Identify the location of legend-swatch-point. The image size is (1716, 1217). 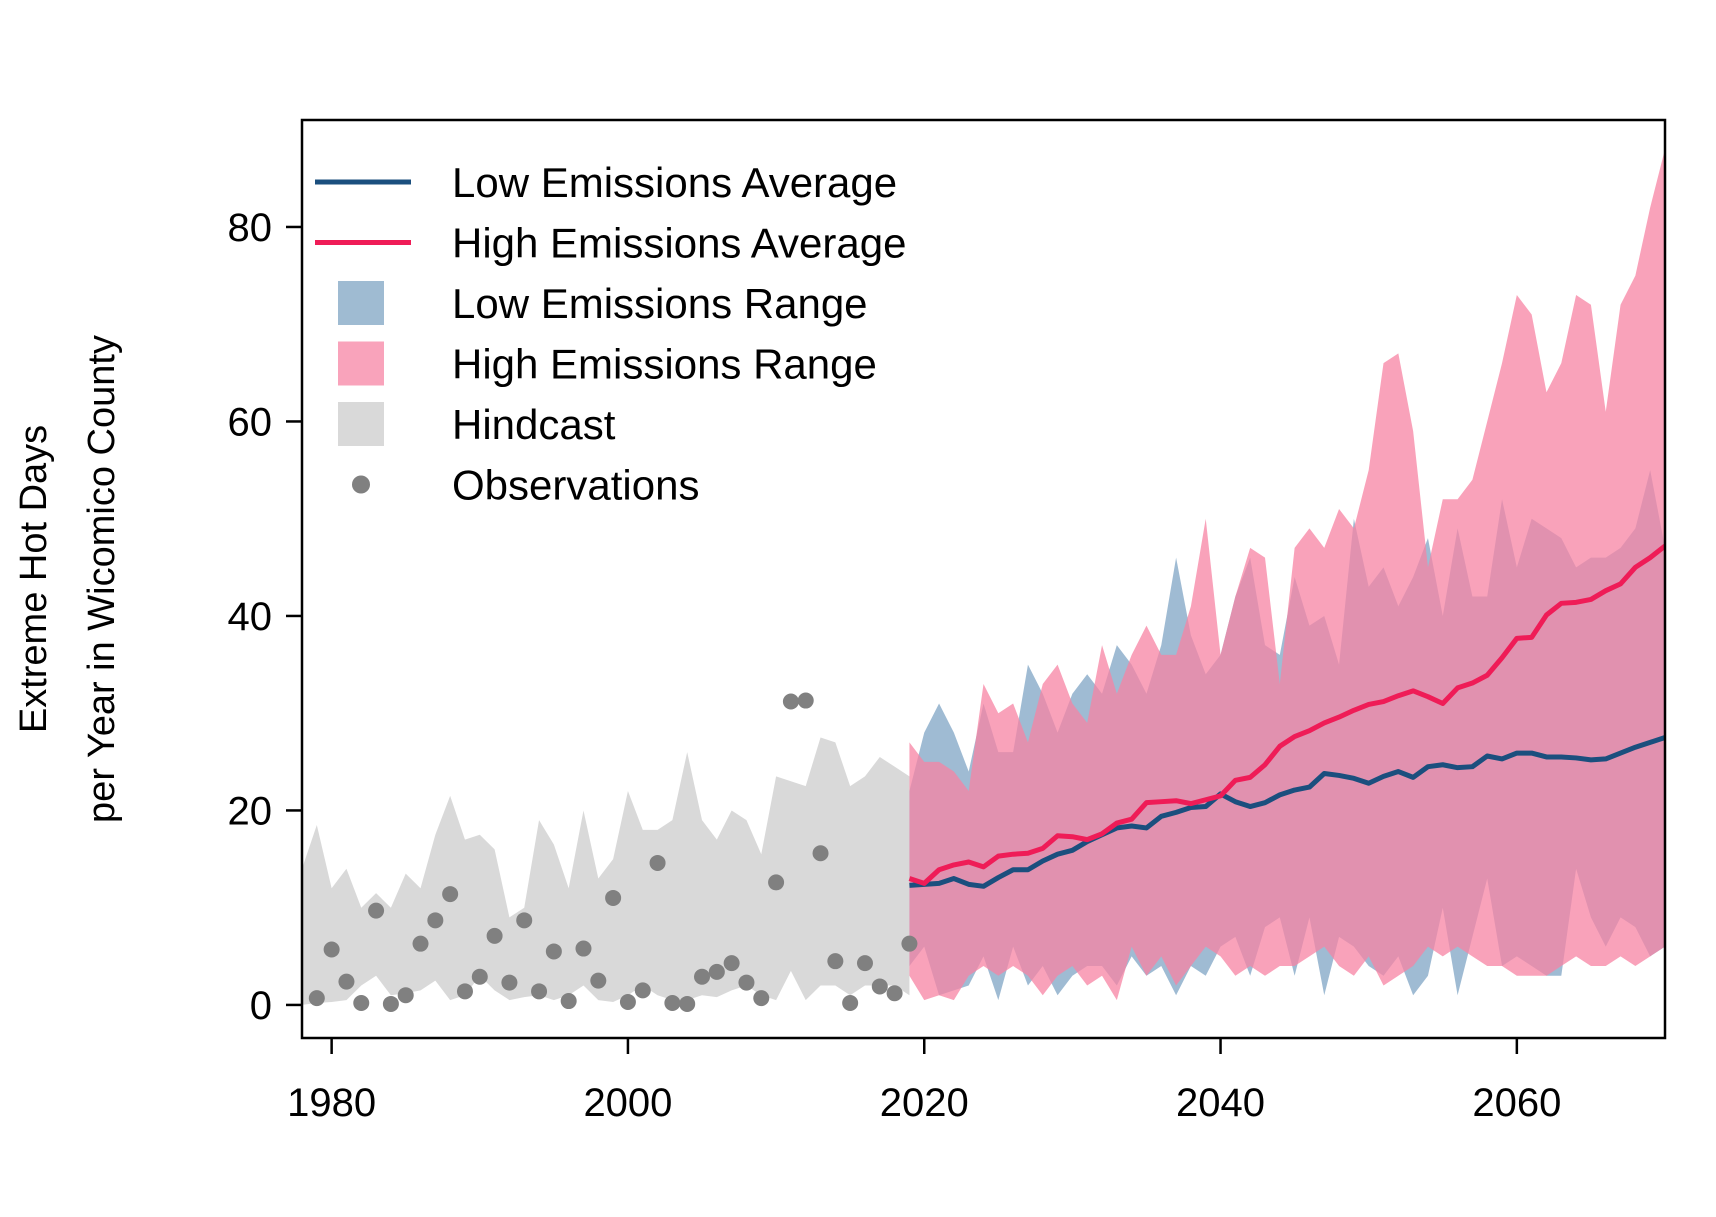
(361, 484).